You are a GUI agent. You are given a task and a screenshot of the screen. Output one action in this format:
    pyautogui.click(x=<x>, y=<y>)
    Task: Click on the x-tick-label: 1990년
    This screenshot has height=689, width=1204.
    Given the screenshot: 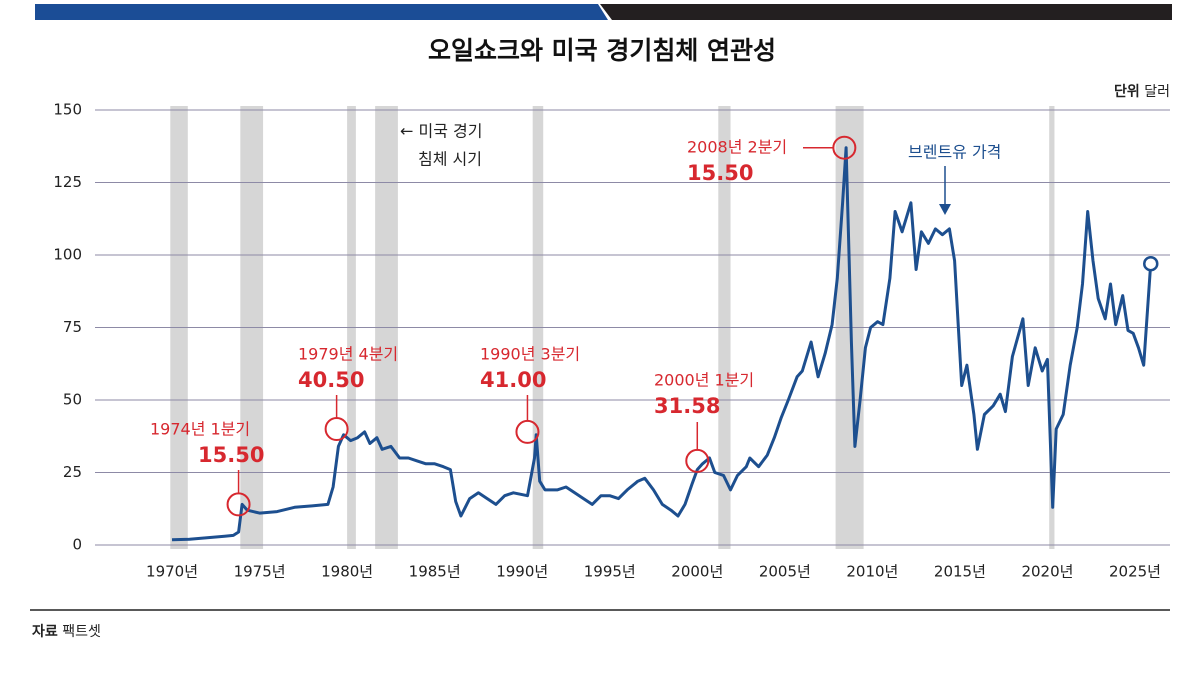 What is the action you would take?
    pyautogui.click(x=522, y=572)
    